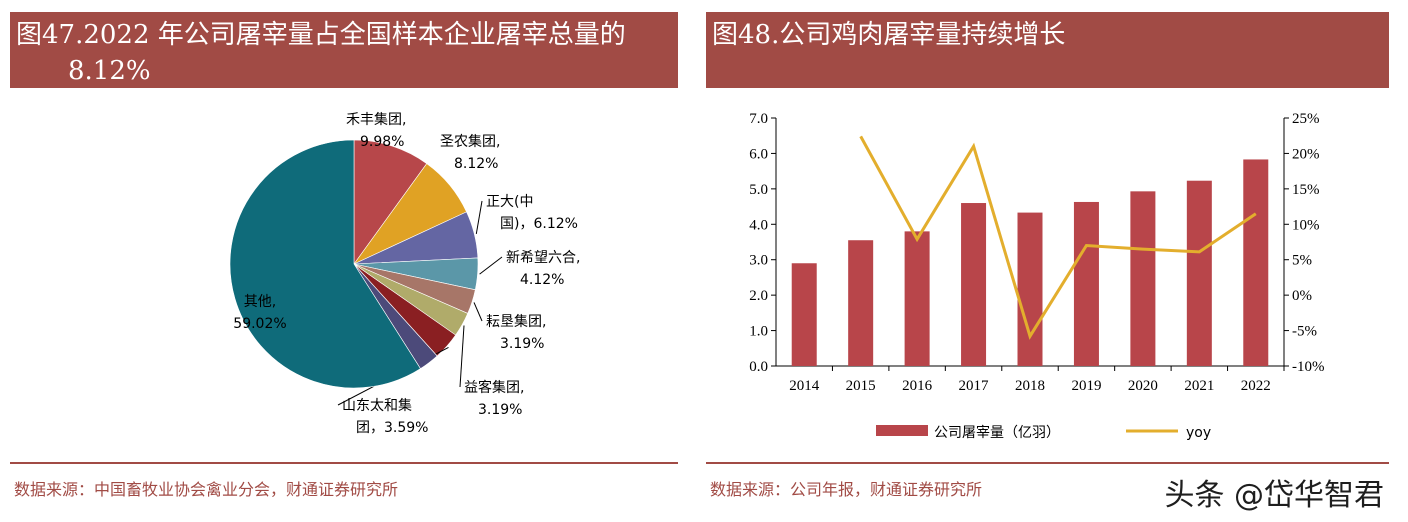  What do you see at coordinates (758, 296) in the screenshot?
I see `left-tick-label: 2.0` at bounding box center [758, 296].